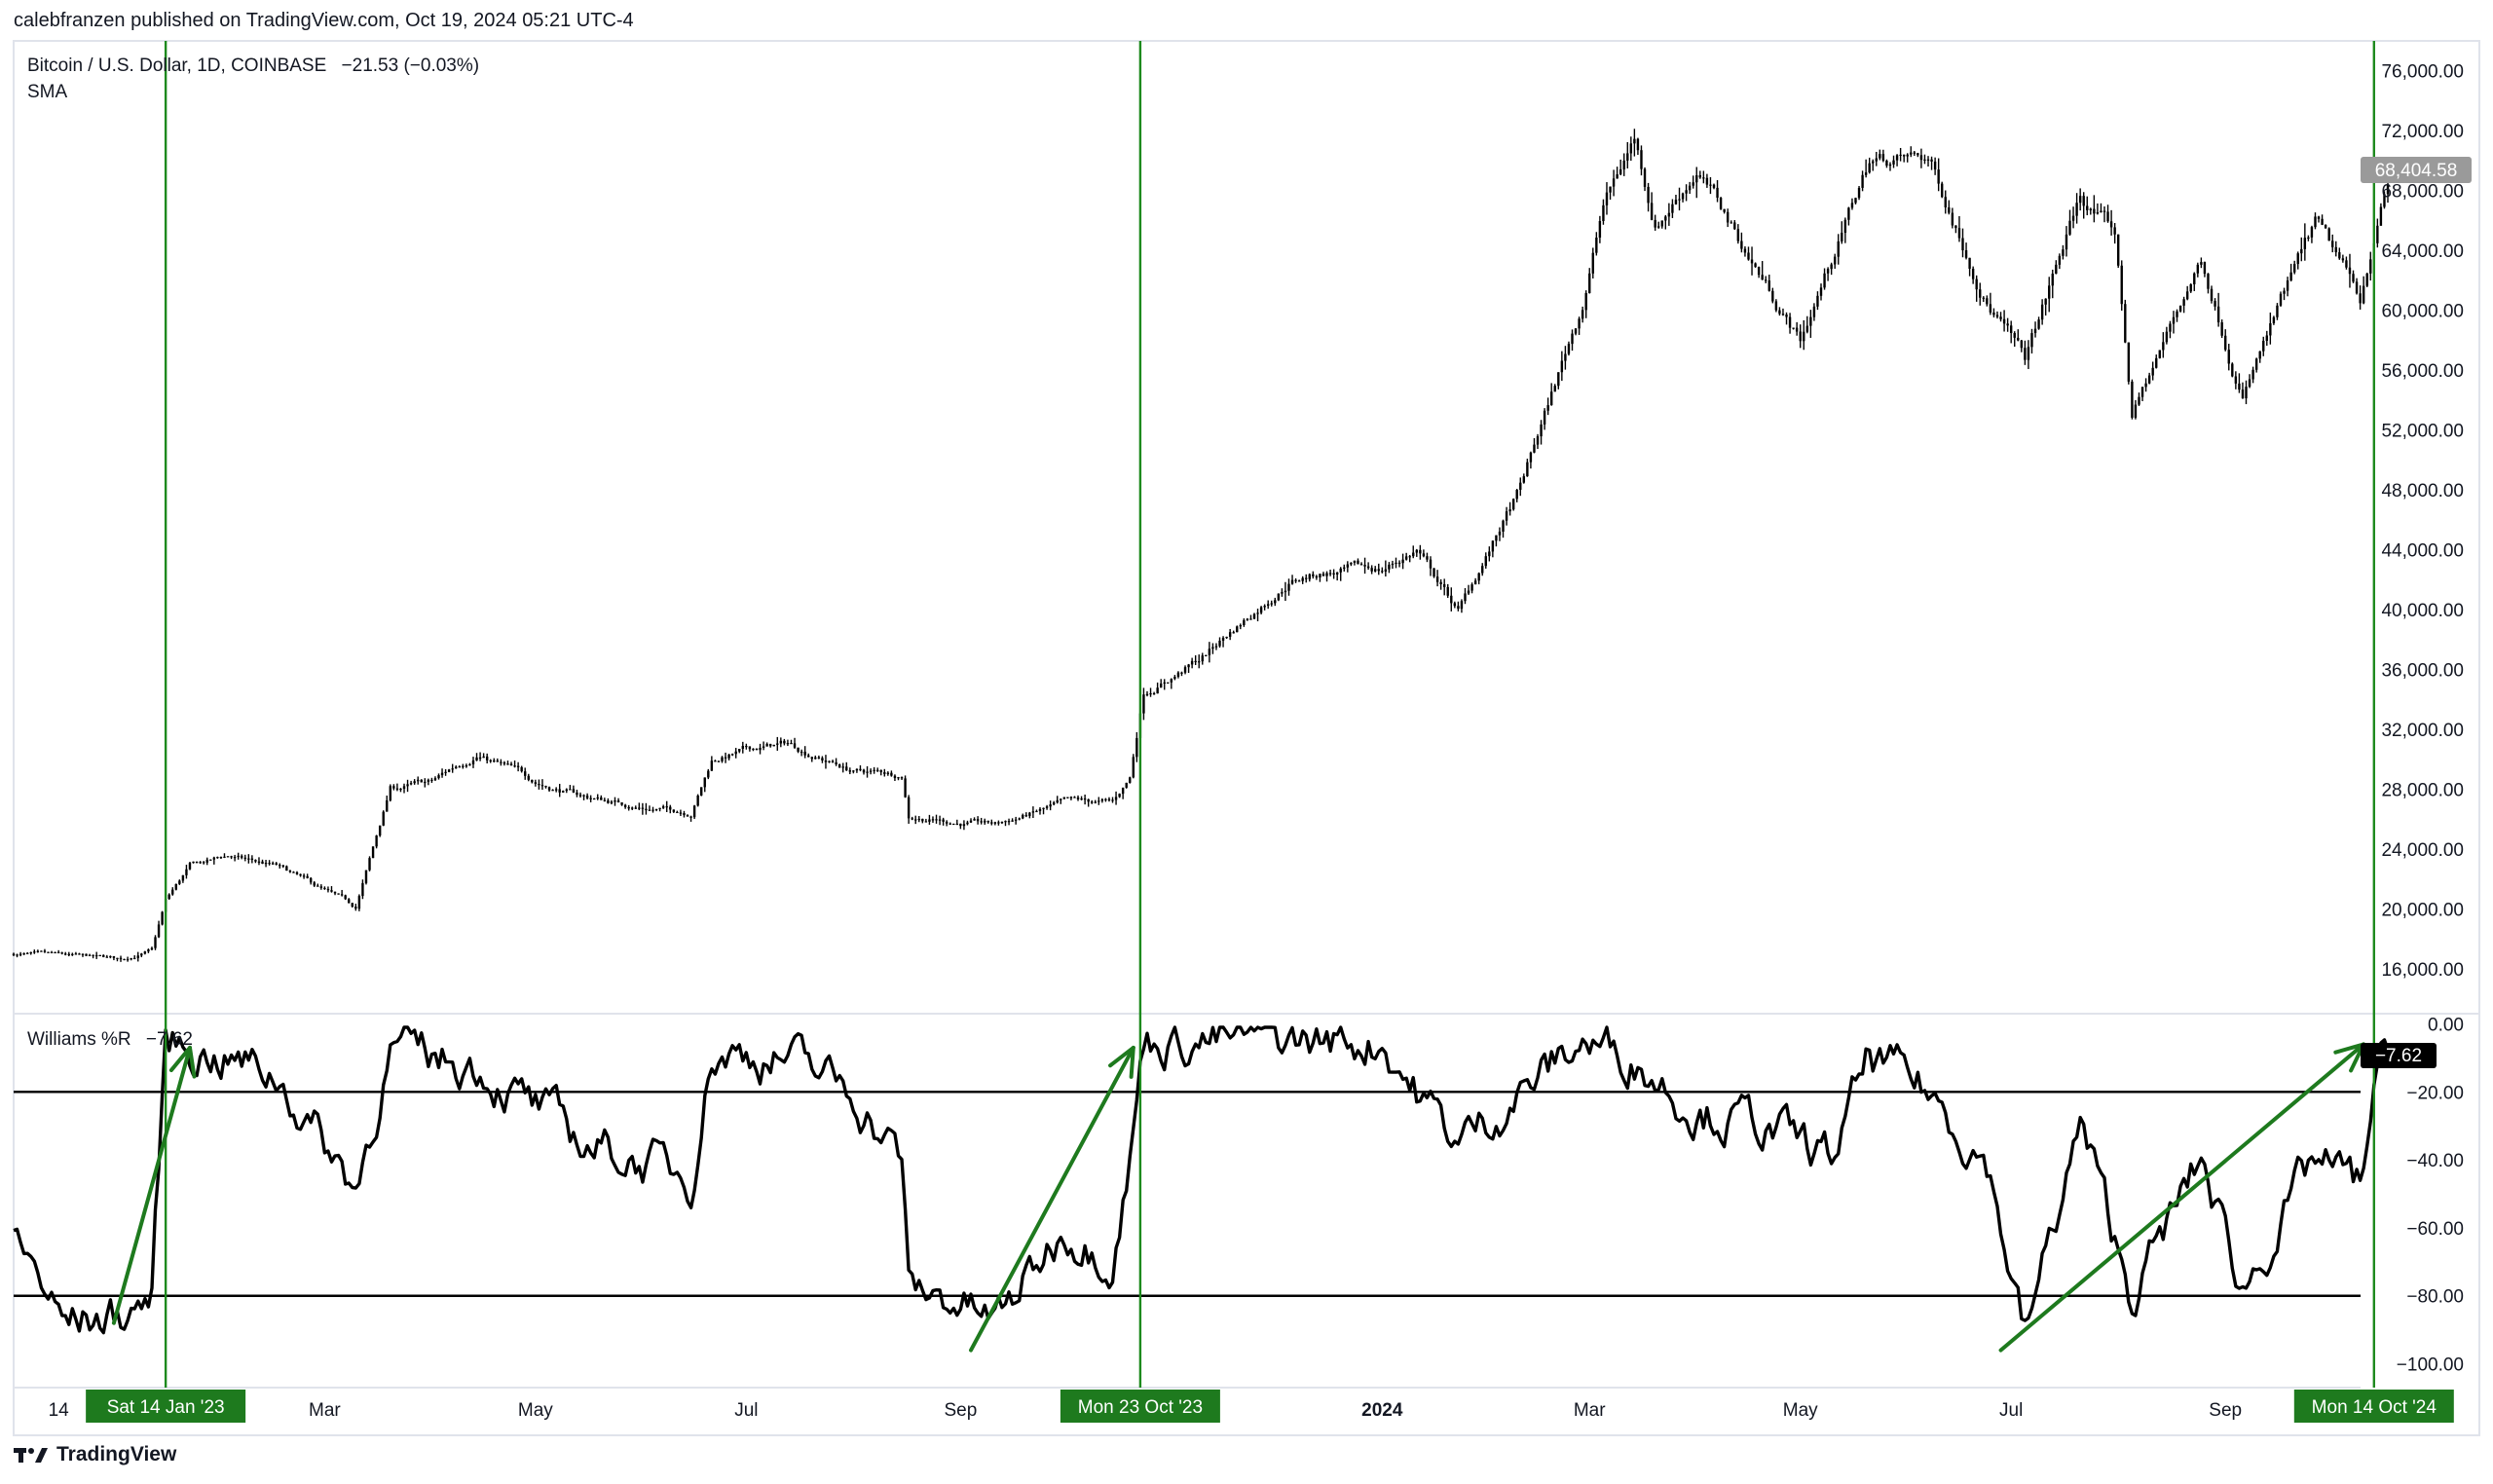 This screenshot has width=2493, height=1484. Describe the element at coordinates (2423, 251) in the screenshot. I see `price-y-tick-label: 64,000.00` at that location.